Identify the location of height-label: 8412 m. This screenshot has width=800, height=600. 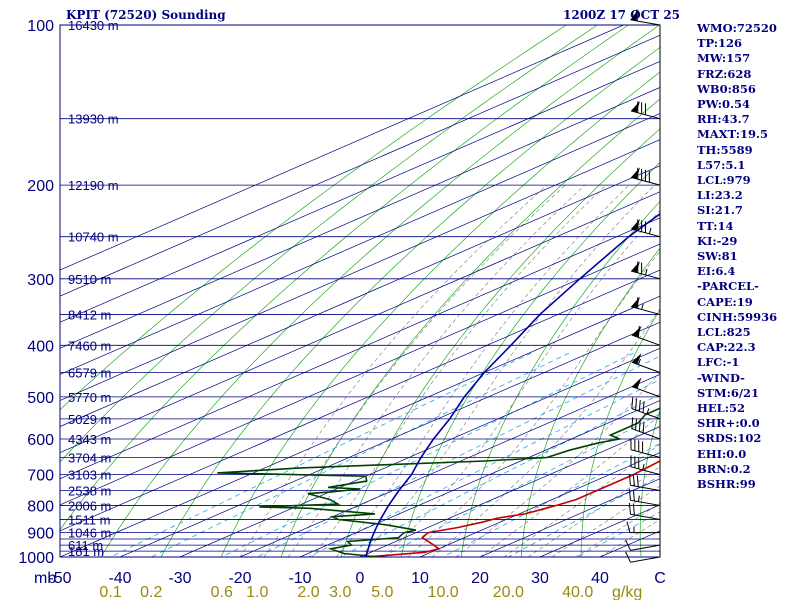
(89, 314).